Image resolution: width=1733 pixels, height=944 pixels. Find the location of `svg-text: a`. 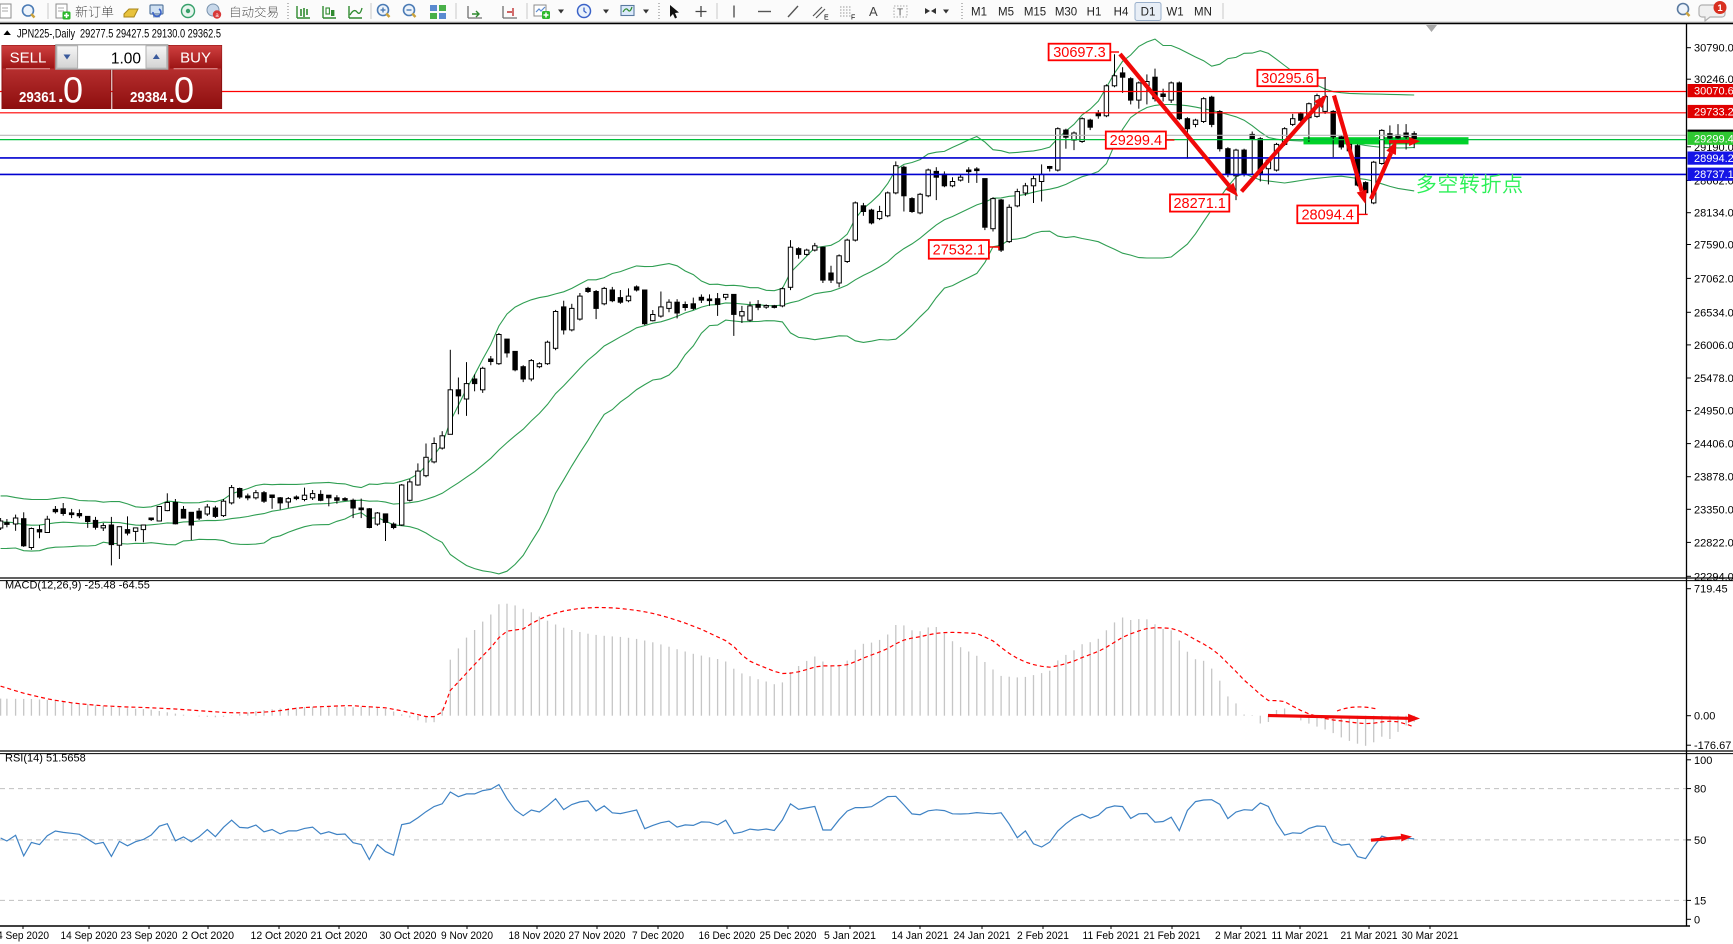

svg-text: a is located at coordinates (217, 16).